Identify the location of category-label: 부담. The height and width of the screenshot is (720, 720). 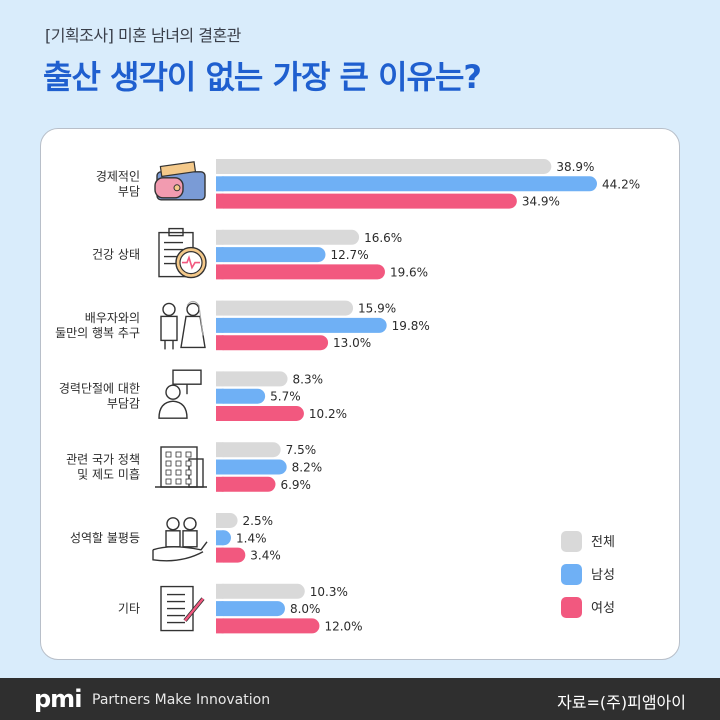
(129, 191).